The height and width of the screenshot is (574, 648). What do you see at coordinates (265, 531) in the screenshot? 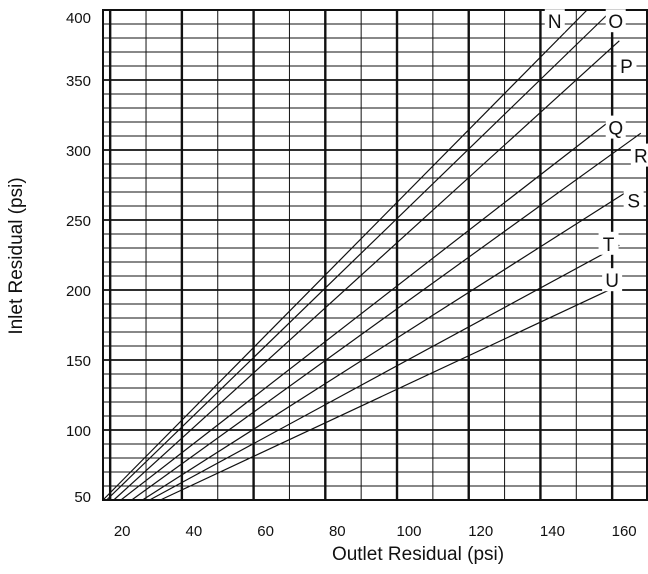
I see `x-tick-label: 60` at bounding box center [265, 531].